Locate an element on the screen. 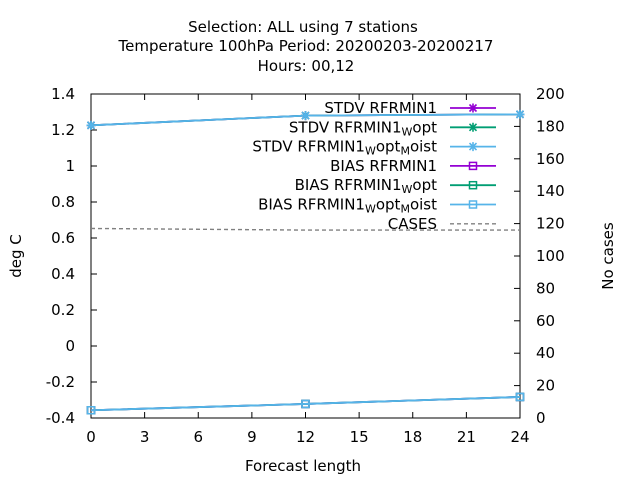 The width and height of the screenshot is (640, 484). x-tick-label: 9 is located at coordinates (252, 437).